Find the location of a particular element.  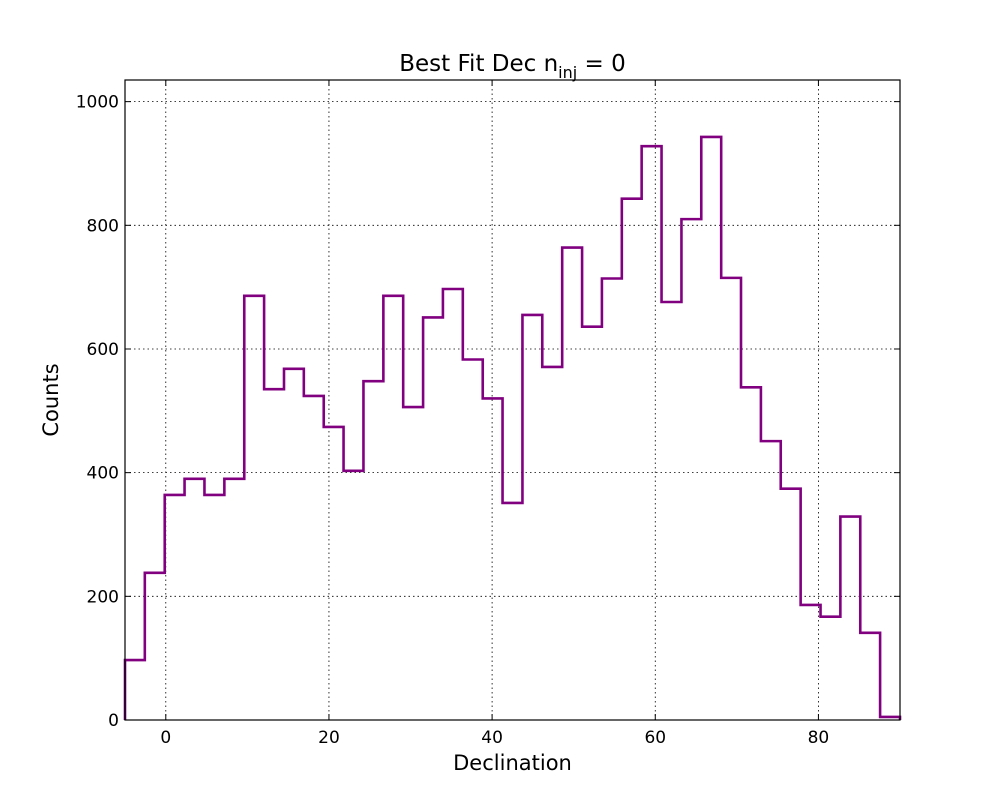

y-tick-label: 400 is located at coordinates (103, 474).